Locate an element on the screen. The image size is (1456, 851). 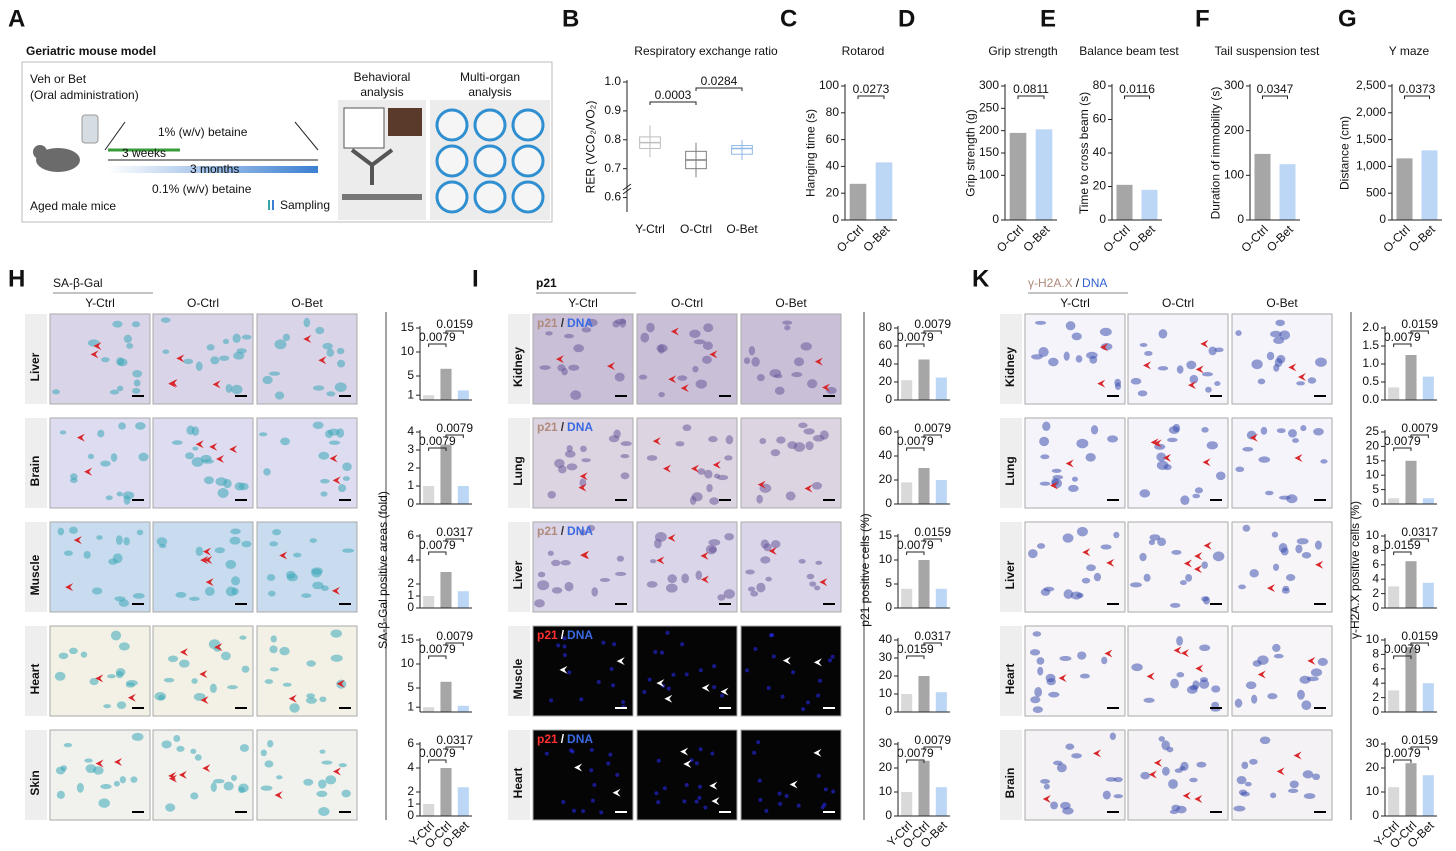
ymaze-icon is located at coordinates (372, 166).